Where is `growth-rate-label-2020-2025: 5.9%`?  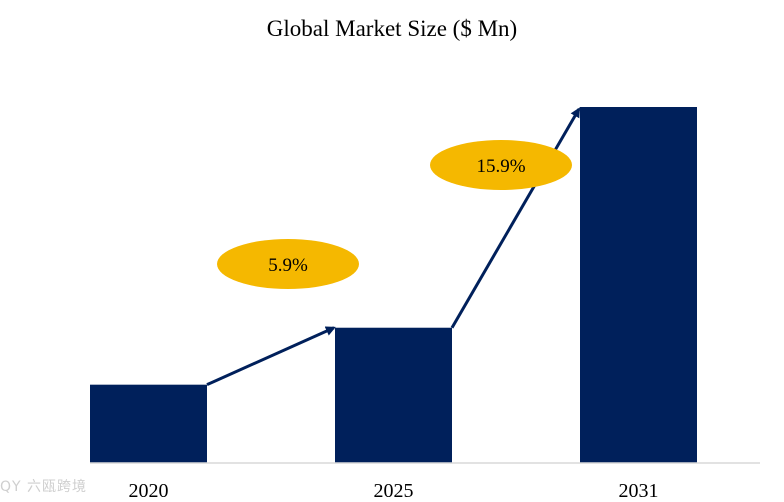 growth-rate-label-2020-2025: 5.9% is located at coordinates (288, 265).